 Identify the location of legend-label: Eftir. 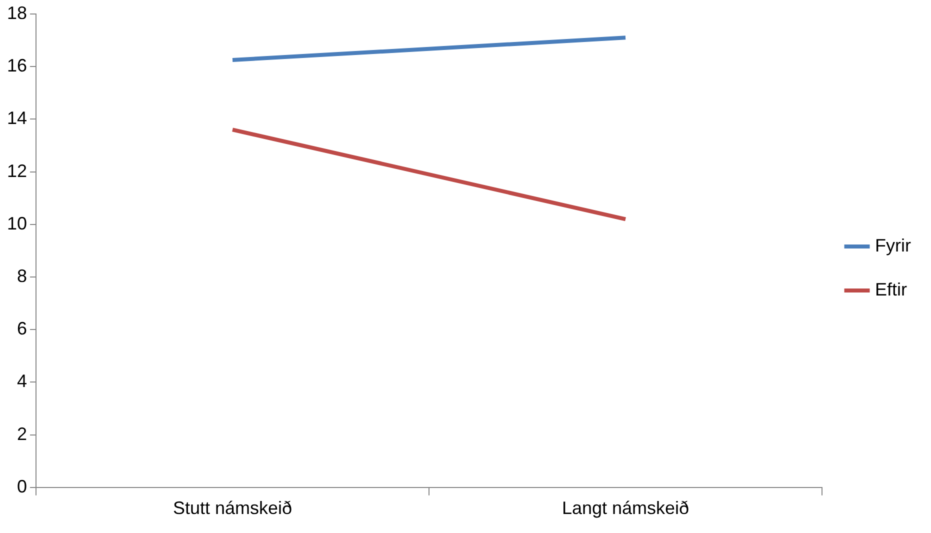
(891, 289).